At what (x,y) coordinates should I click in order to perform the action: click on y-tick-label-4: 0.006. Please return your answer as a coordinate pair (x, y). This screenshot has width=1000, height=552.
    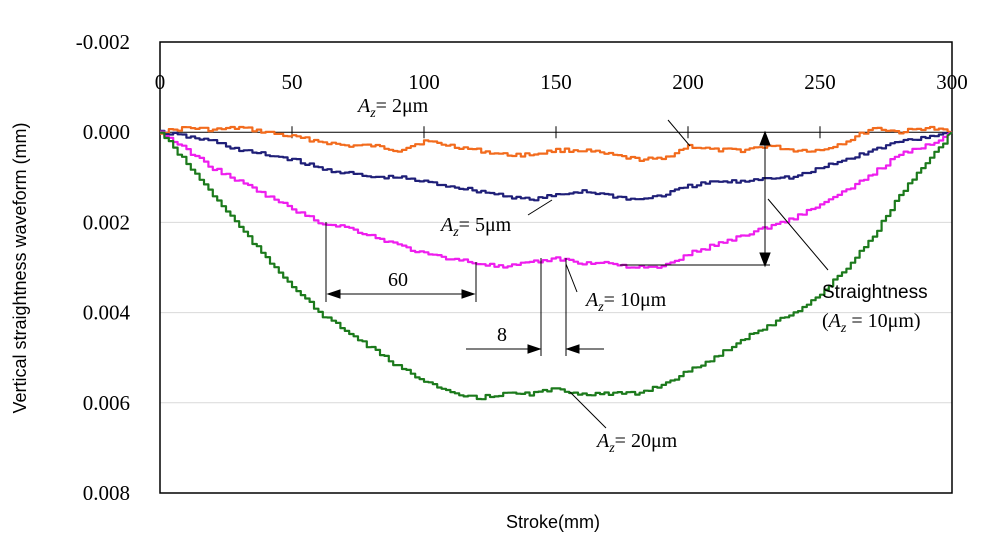
    Looking at the image, I should click on (106, 403).